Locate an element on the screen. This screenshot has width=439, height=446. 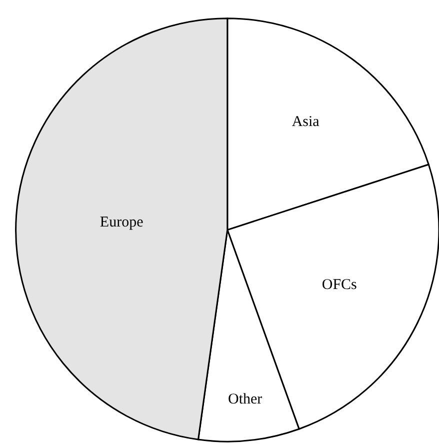
slice-label: Other is located at coordinates (245, 400).